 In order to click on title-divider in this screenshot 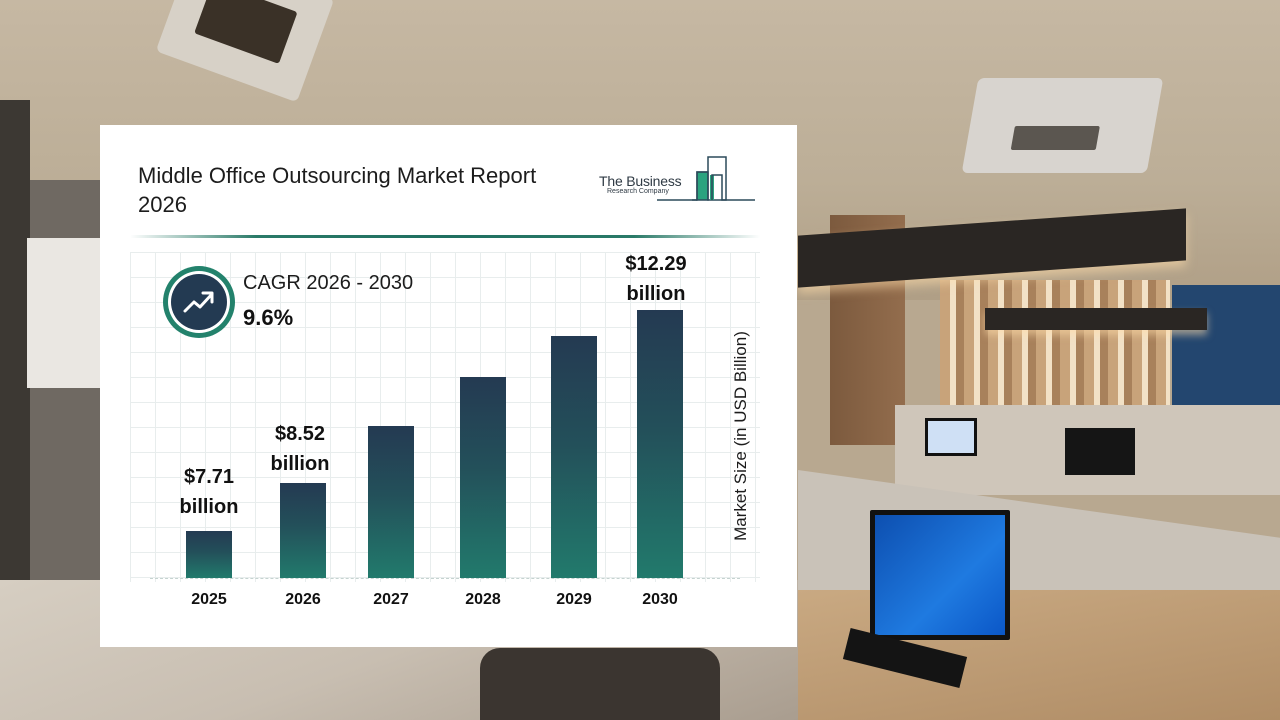, I will do `click(445, 236)`.